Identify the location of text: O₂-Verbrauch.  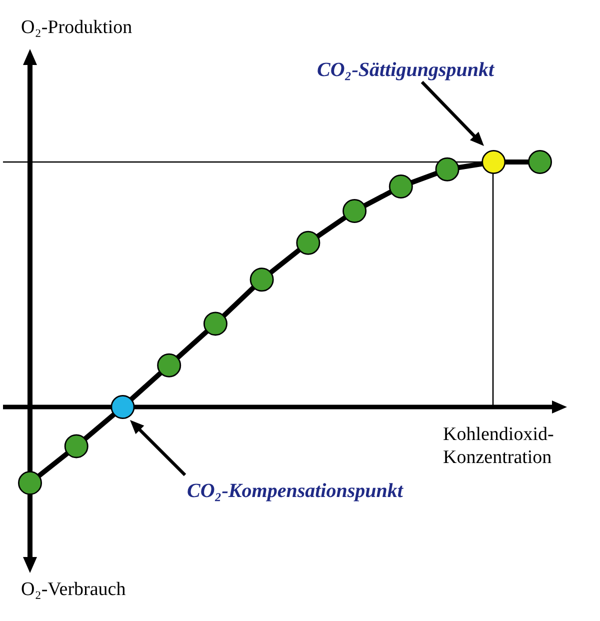
(73, 589).